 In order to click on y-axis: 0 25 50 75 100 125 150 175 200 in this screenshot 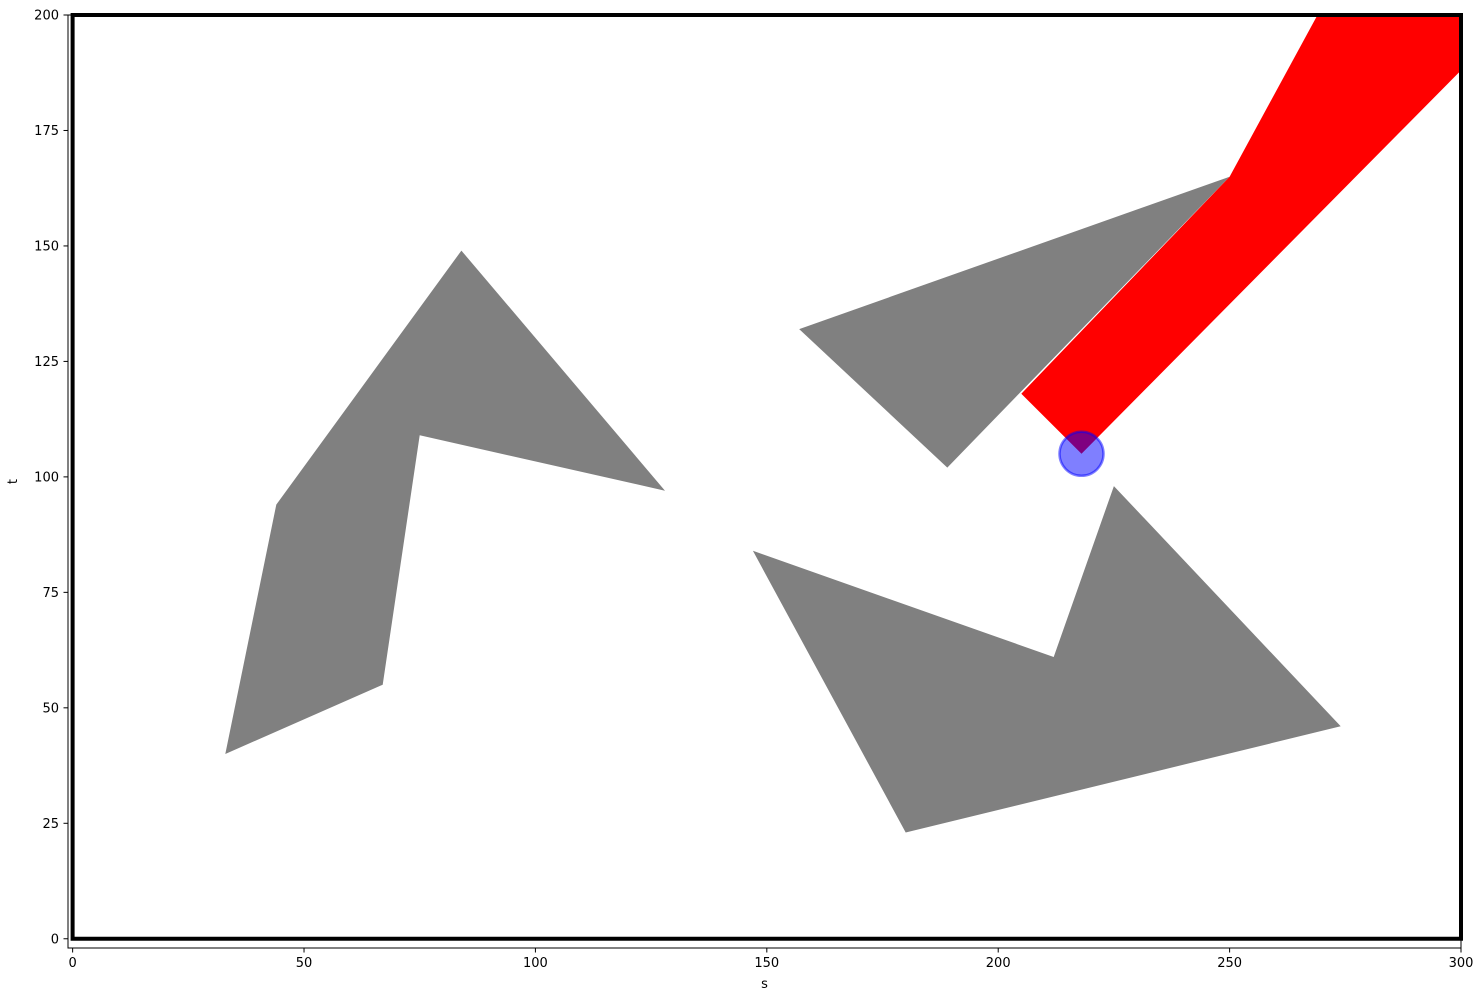, I will do `click(51, 478)`.